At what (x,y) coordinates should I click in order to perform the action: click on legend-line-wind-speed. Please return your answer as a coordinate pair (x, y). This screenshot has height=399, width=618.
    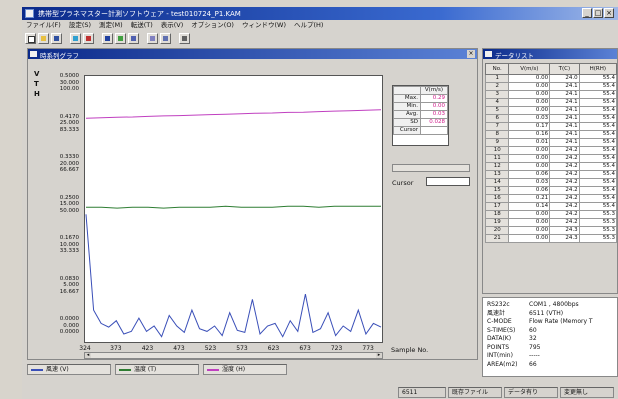
    Looking at the image, I should click on (37, 369).